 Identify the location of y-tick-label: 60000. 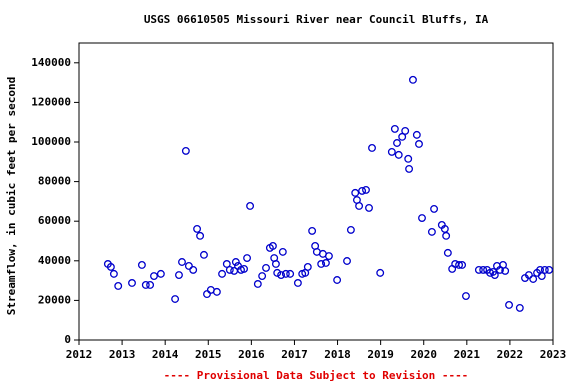
(54, 220).